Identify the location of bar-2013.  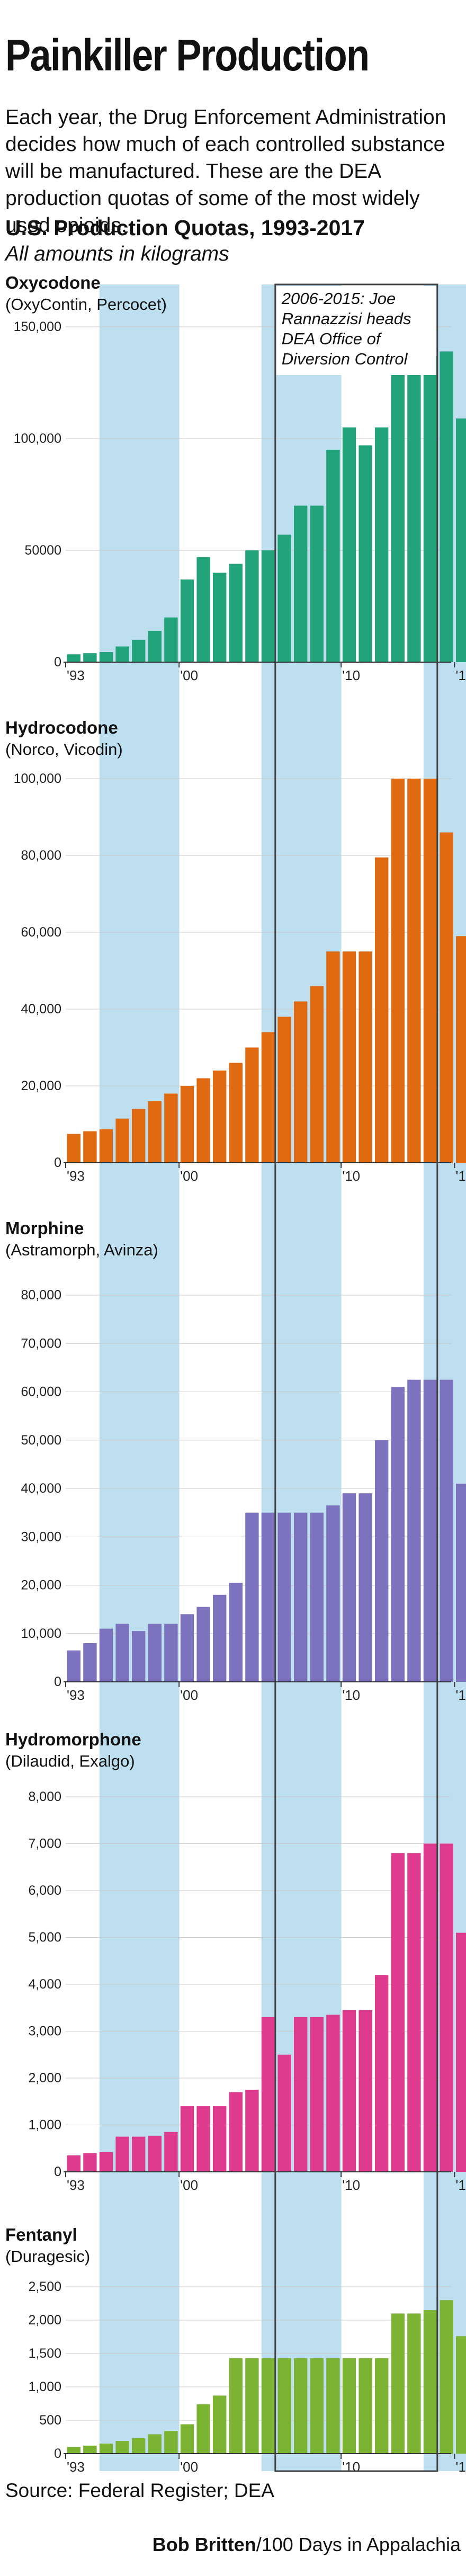
(398, 971).